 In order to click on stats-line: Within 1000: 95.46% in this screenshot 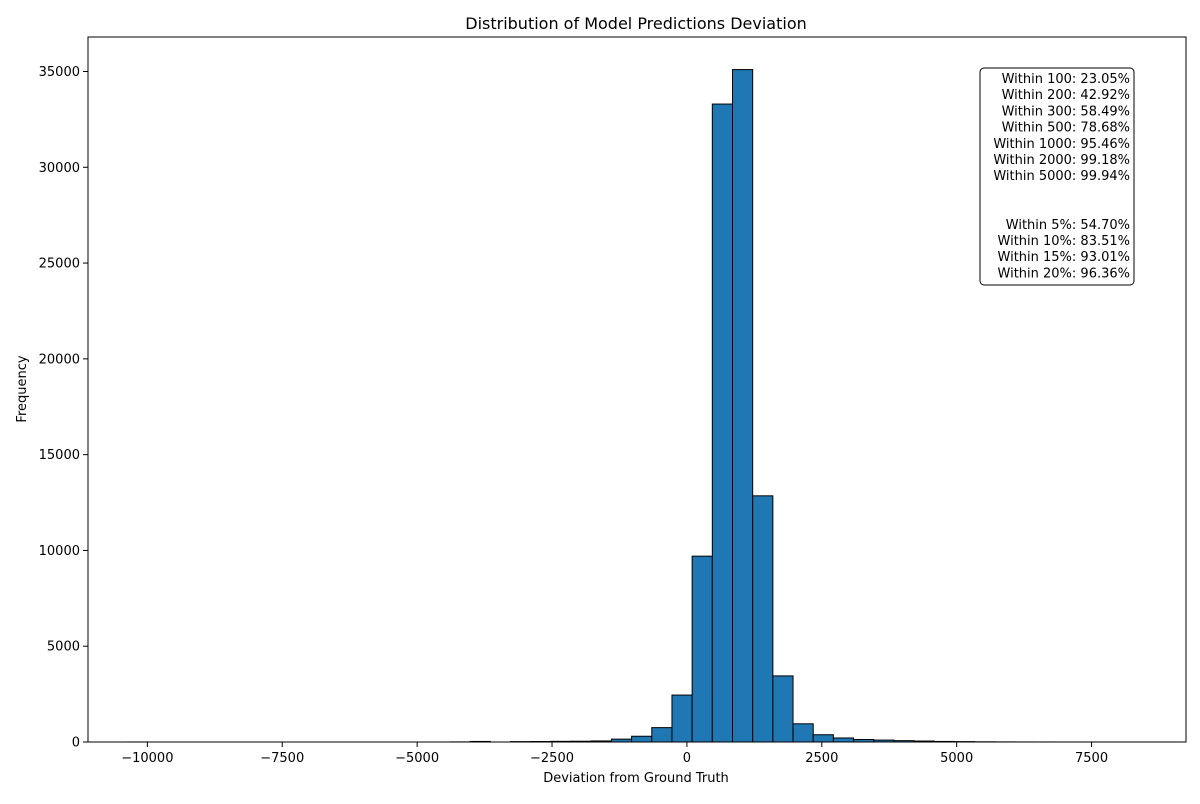, I will do `click(1061, 144)`.